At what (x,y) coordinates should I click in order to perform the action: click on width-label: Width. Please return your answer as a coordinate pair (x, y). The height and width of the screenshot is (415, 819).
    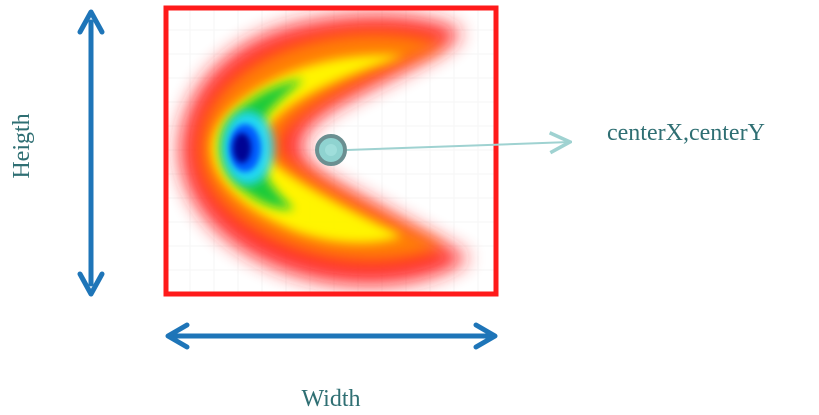
    Looking at the image, I should click on (331, 399).